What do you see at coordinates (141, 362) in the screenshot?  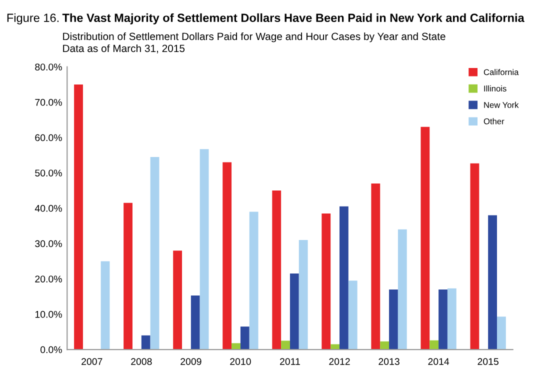 I see `x-tick-label: 2008` at bounding box center [141, 362].